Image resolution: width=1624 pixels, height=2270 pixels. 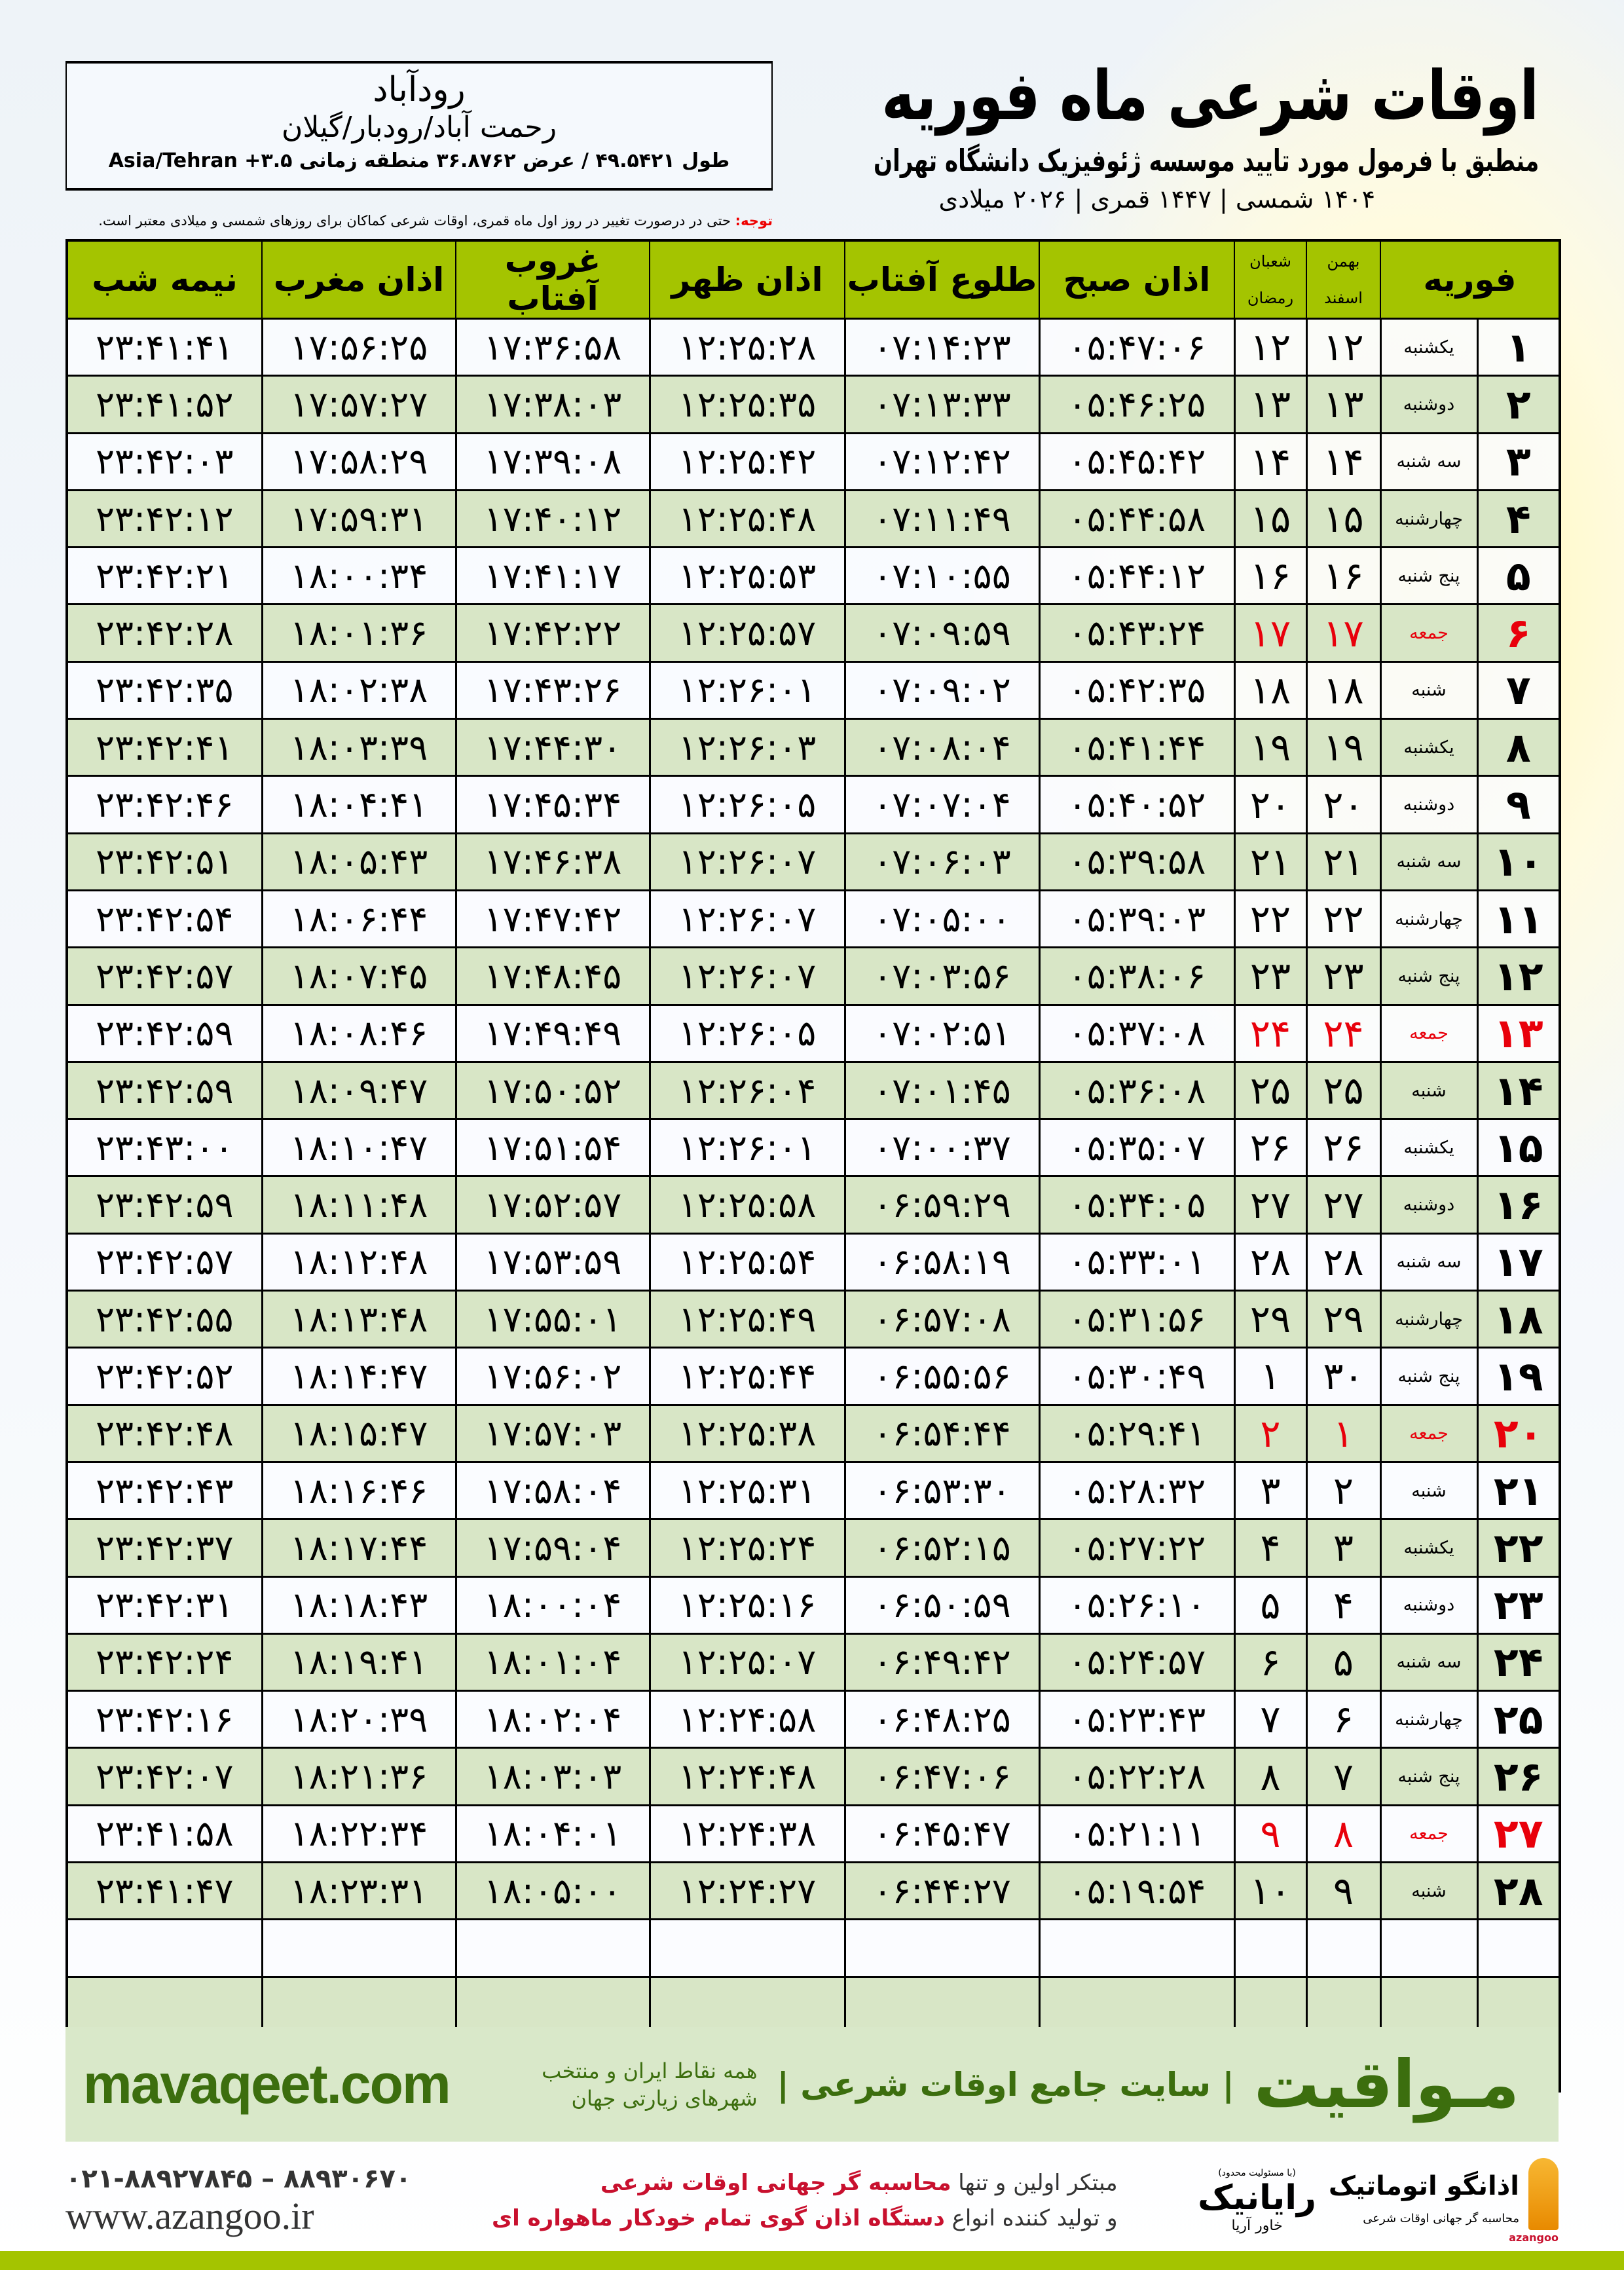 What do you see at coordinates (1270, 1719) in the screenshot?
I see `lunar-date: ۷` at bounding box center [1270, 1719].